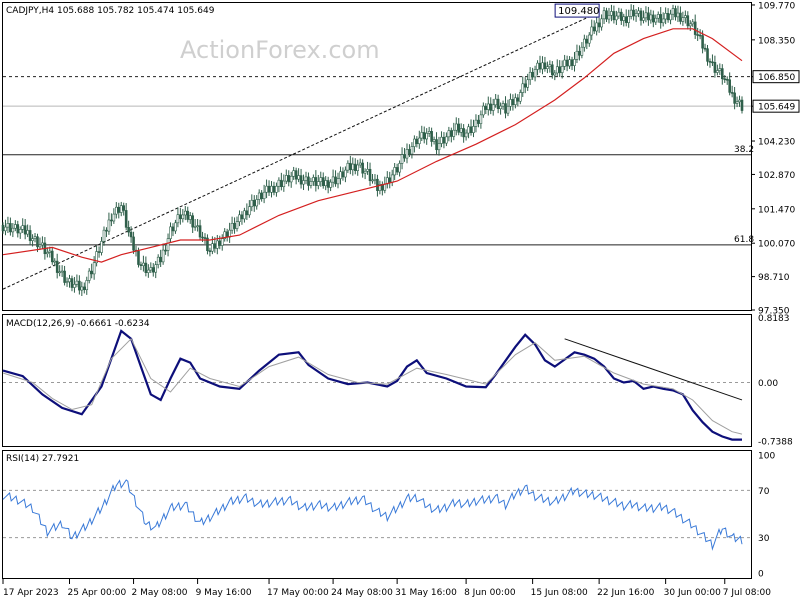  I want to click on macd-trendline, so click(653, 369).